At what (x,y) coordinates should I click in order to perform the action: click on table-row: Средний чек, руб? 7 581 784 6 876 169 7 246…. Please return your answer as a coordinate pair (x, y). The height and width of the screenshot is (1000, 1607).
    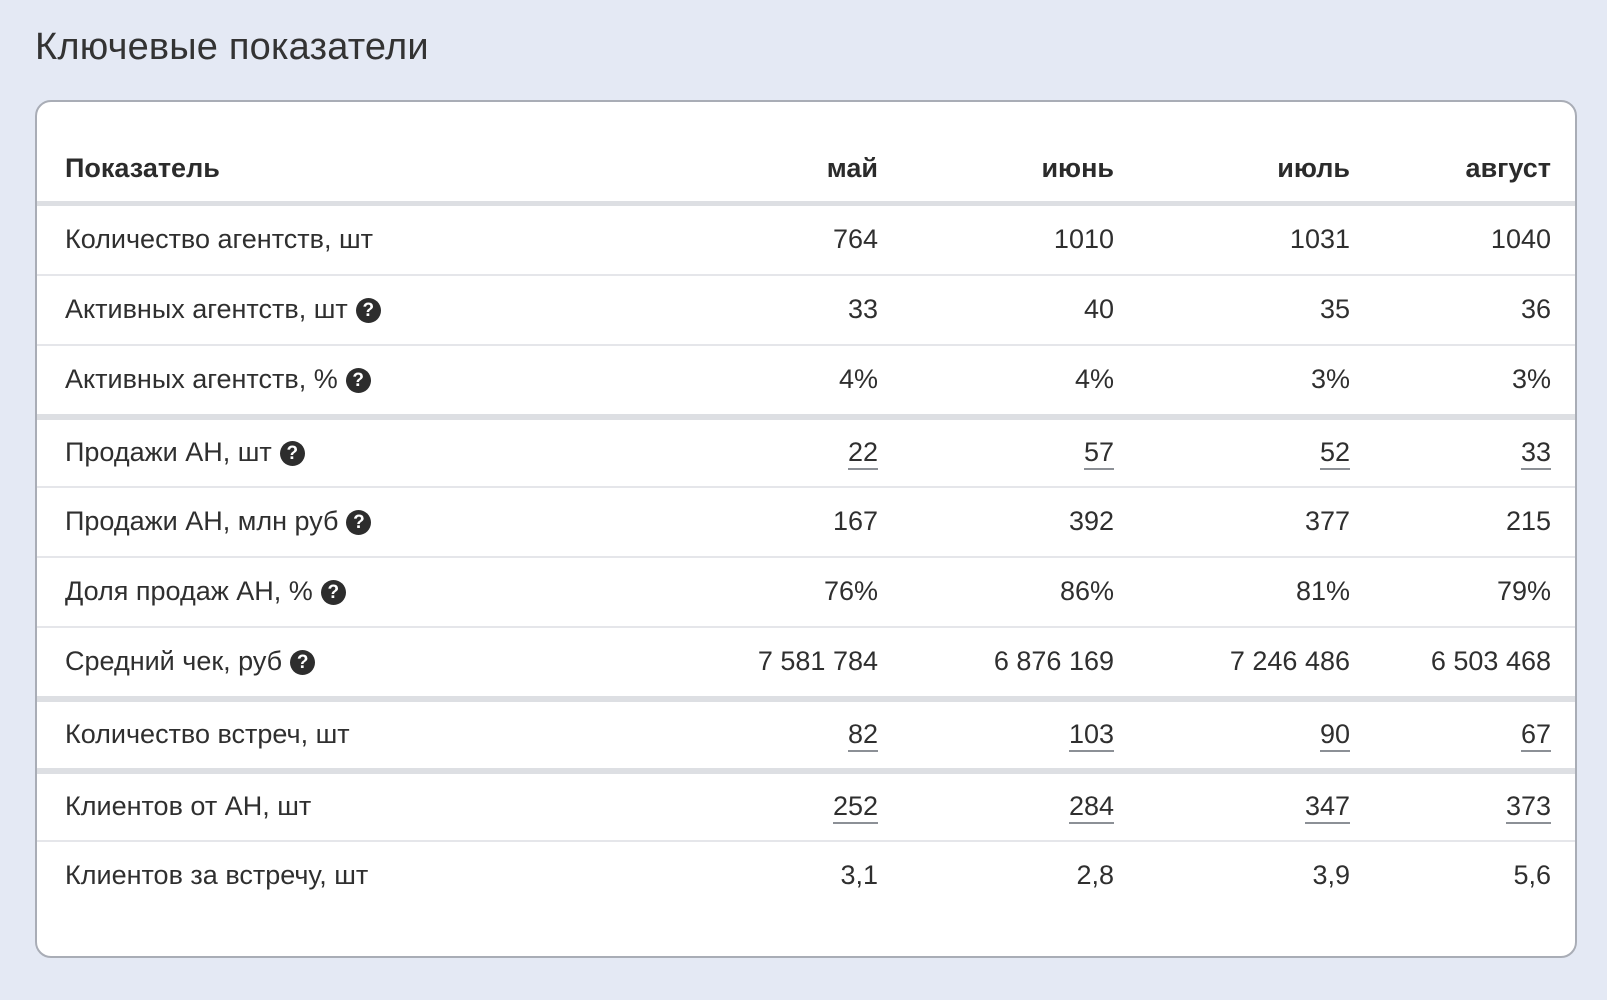
    Looking at the image, I should click on (806, 662).